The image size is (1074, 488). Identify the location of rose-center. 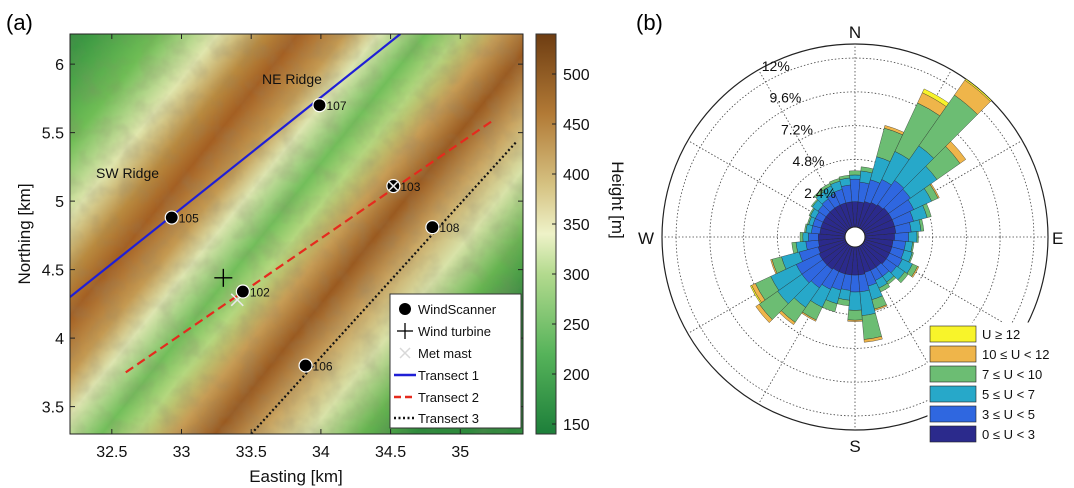
(855, 237).